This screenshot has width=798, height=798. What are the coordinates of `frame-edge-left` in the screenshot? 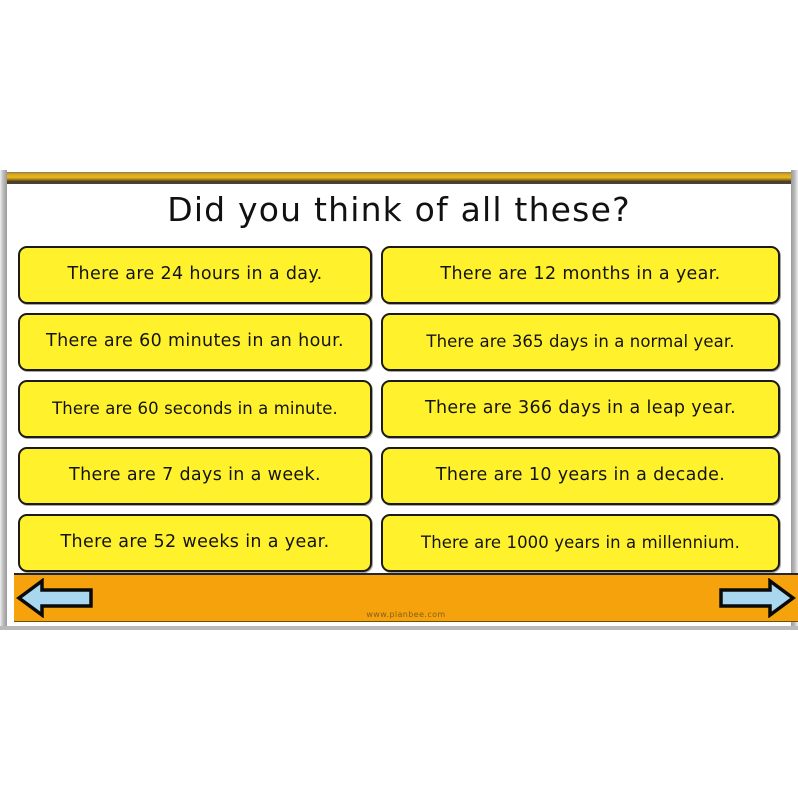 It's located at (3, 400).